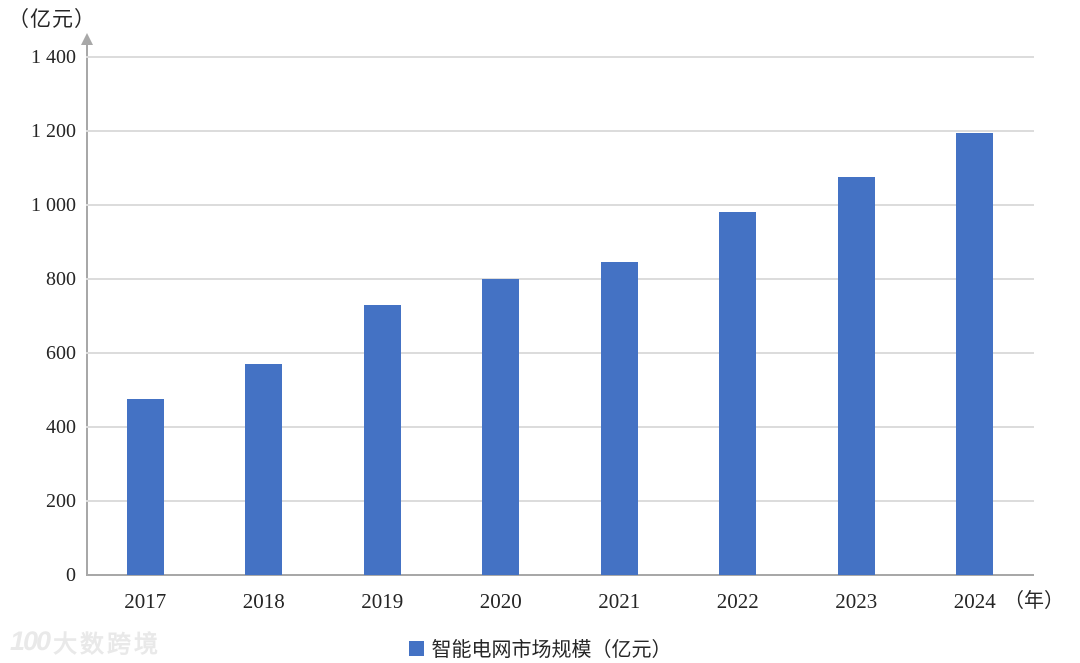  I want to click on bar-2019, so click(382, 439).